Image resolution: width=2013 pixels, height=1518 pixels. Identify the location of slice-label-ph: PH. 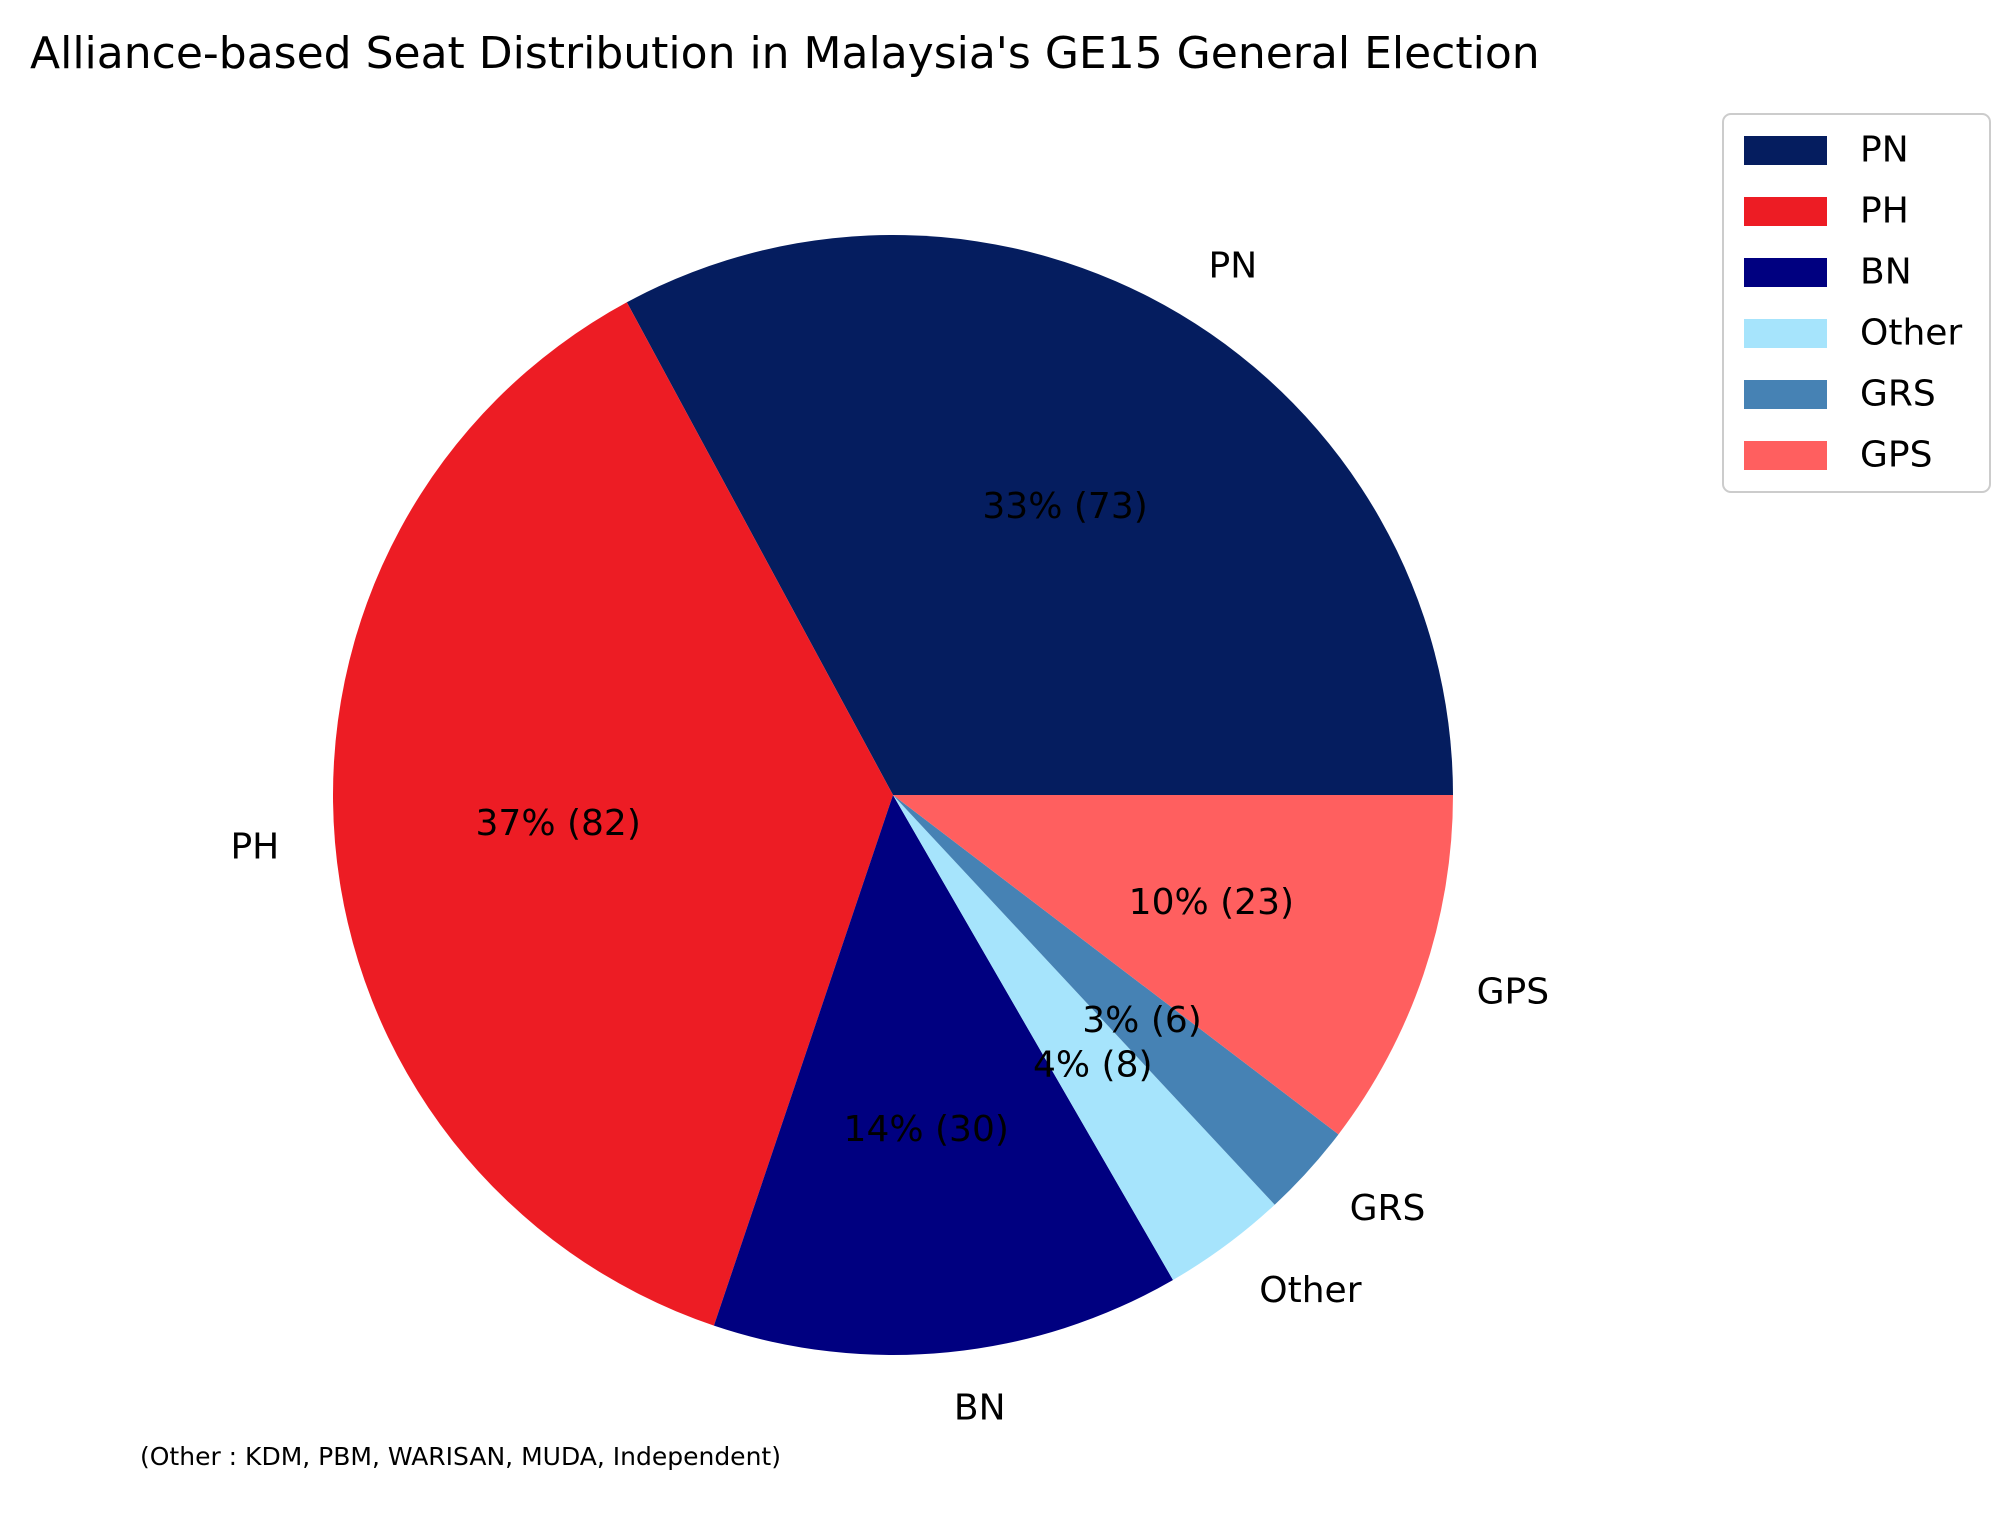
(254, 847).